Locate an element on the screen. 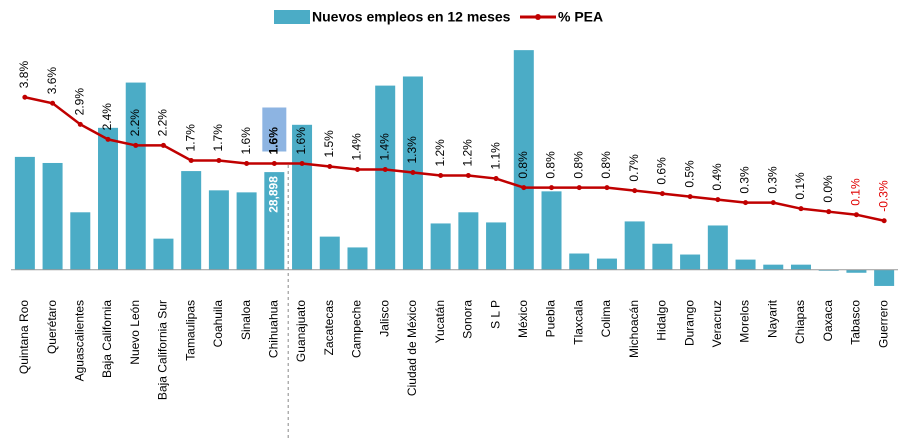  line-value-label: 0.6% is located at coordinates (662, 171).